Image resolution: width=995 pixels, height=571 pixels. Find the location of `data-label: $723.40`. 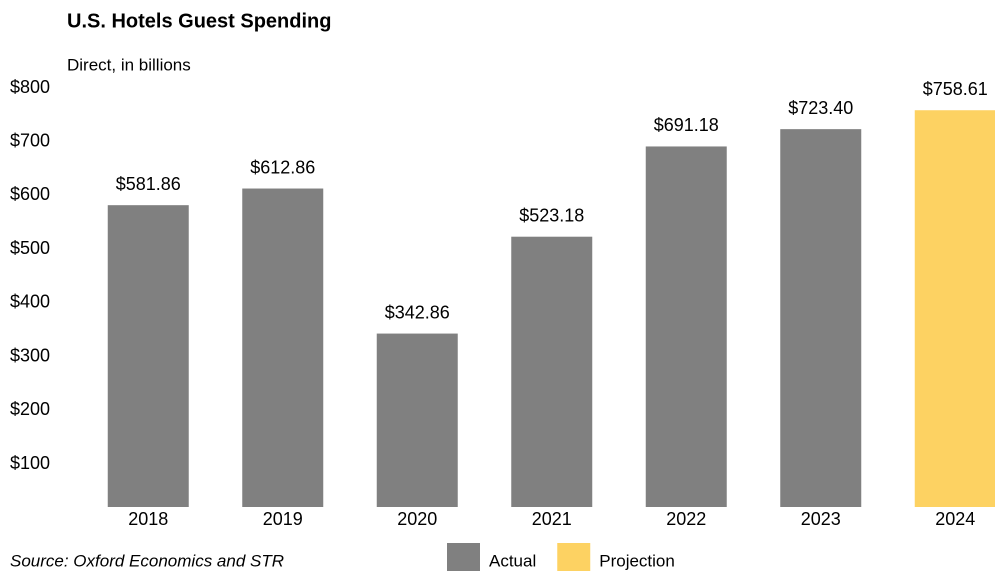

data-label: $723.40 is located at coordinates (820, 108).